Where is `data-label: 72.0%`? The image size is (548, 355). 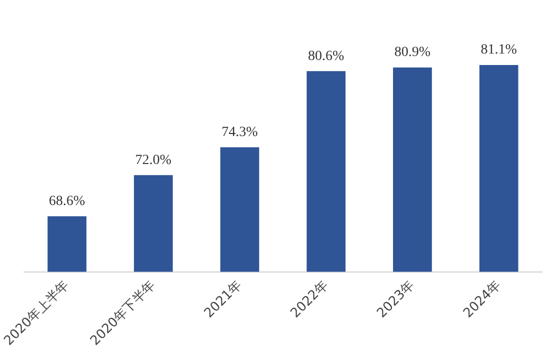 data-label: 72.0% is located at coordinates (153, 160).